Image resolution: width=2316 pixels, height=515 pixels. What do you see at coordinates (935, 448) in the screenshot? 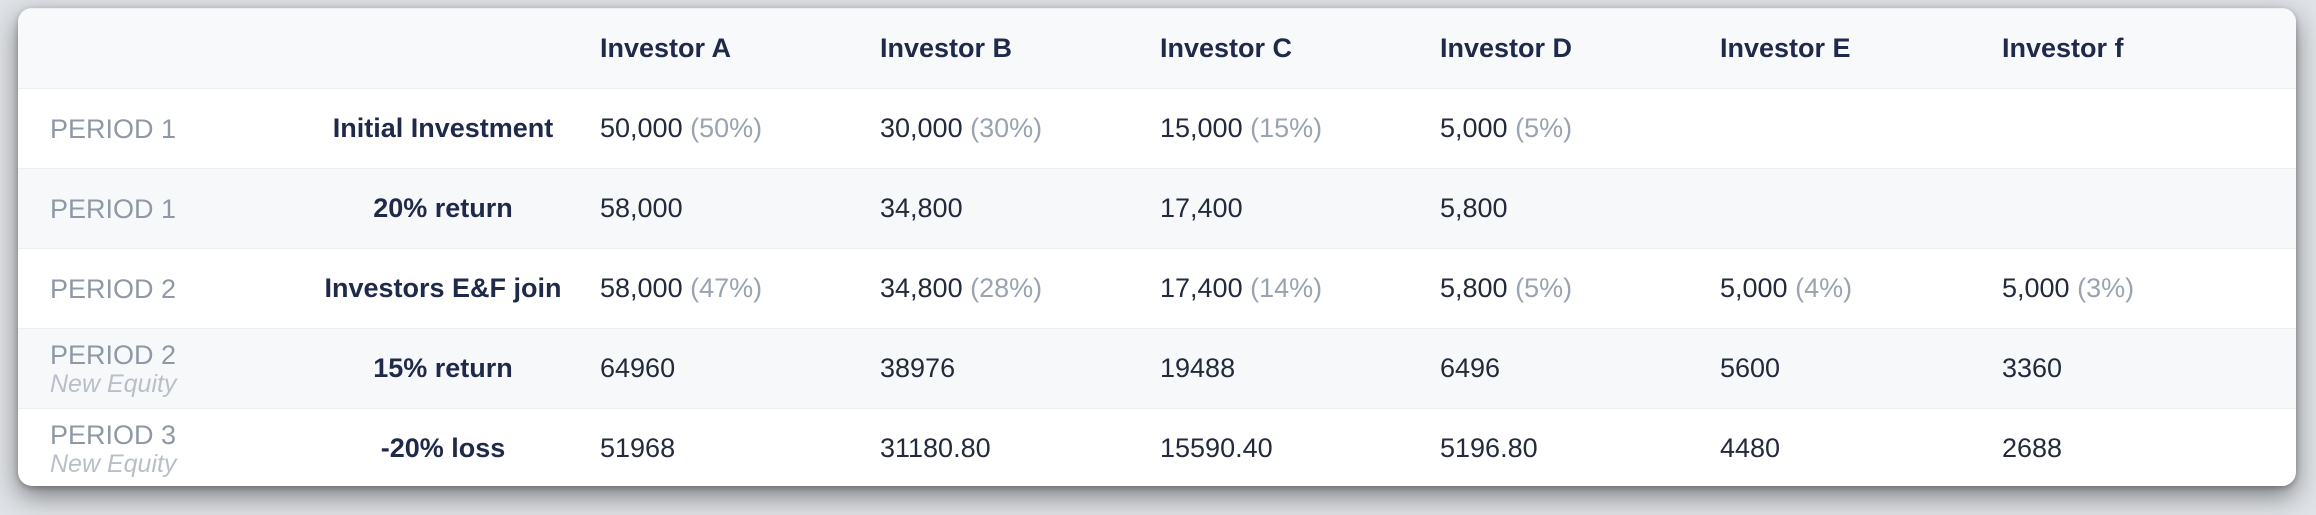
I see `amount: 31180.80` at bounding box center [935, 448].